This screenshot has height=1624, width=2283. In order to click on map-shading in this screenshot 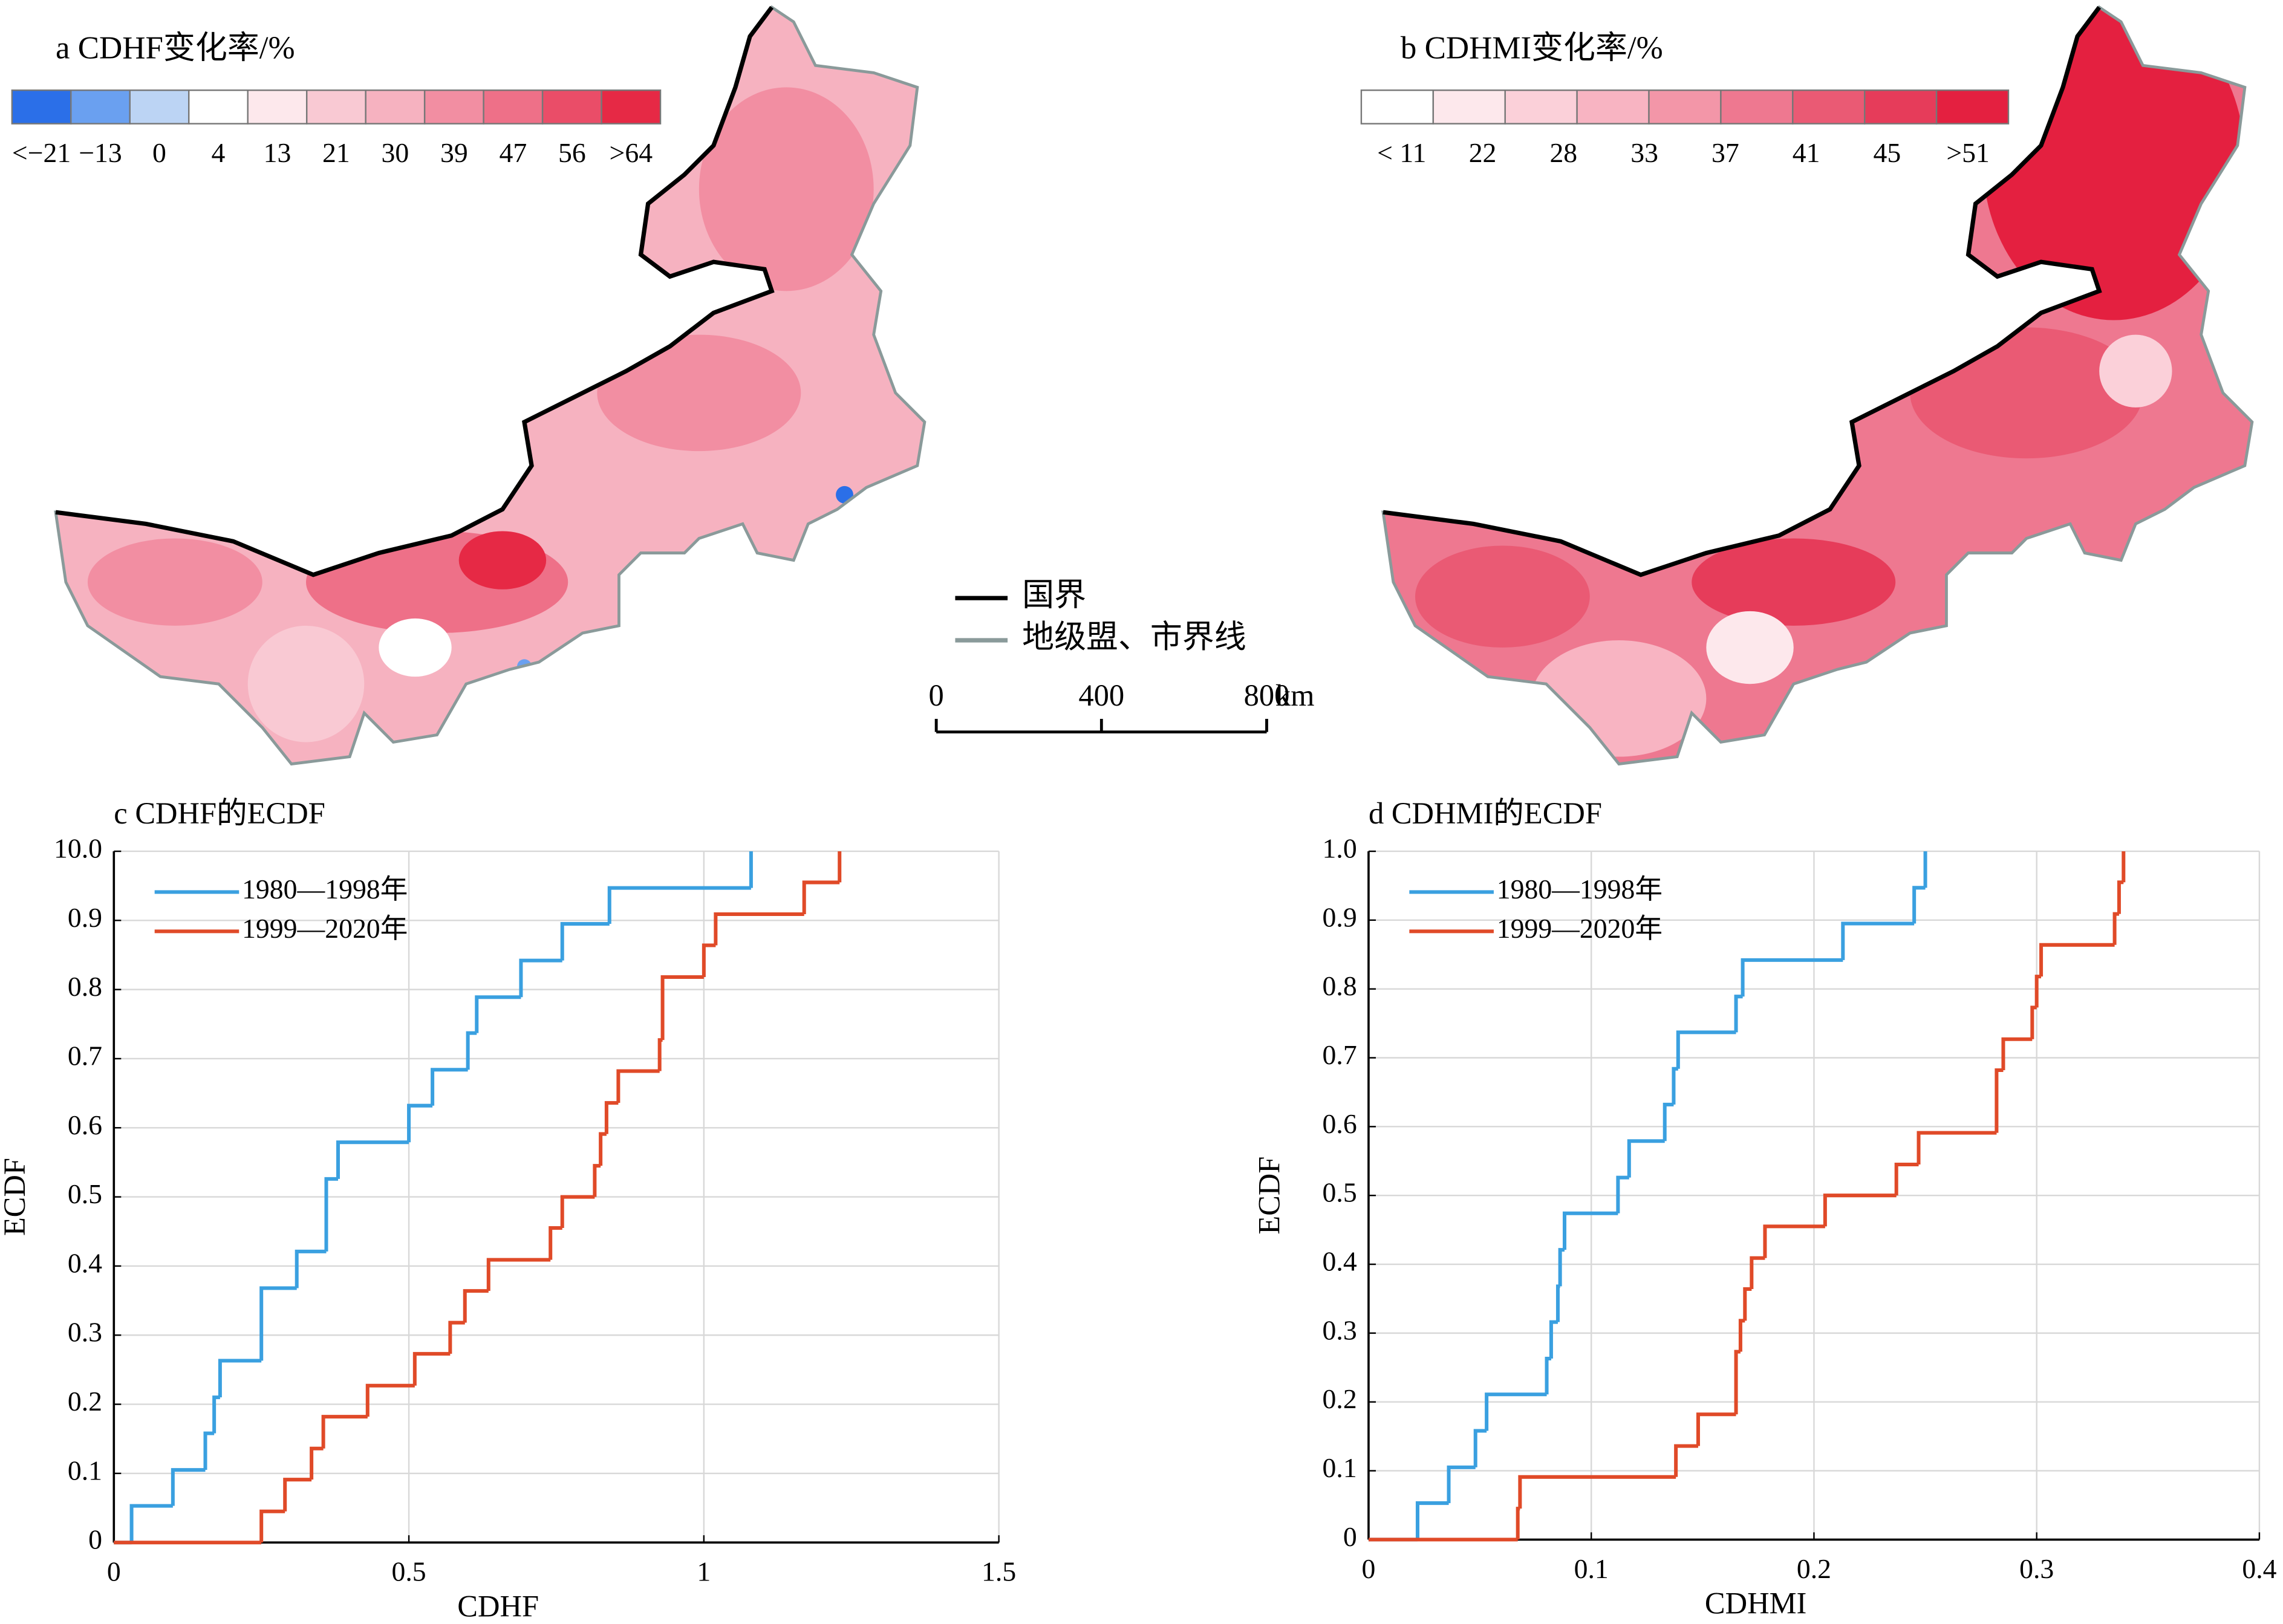, I will do `click(480, 414)`.